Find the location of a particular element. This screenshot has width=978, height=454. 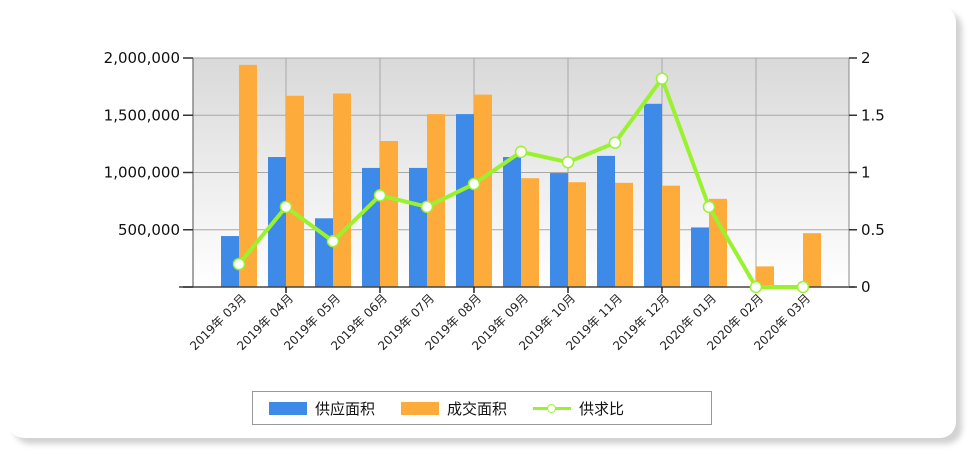

svg-text: 2,000,000 is located at coordinates (142, 58).